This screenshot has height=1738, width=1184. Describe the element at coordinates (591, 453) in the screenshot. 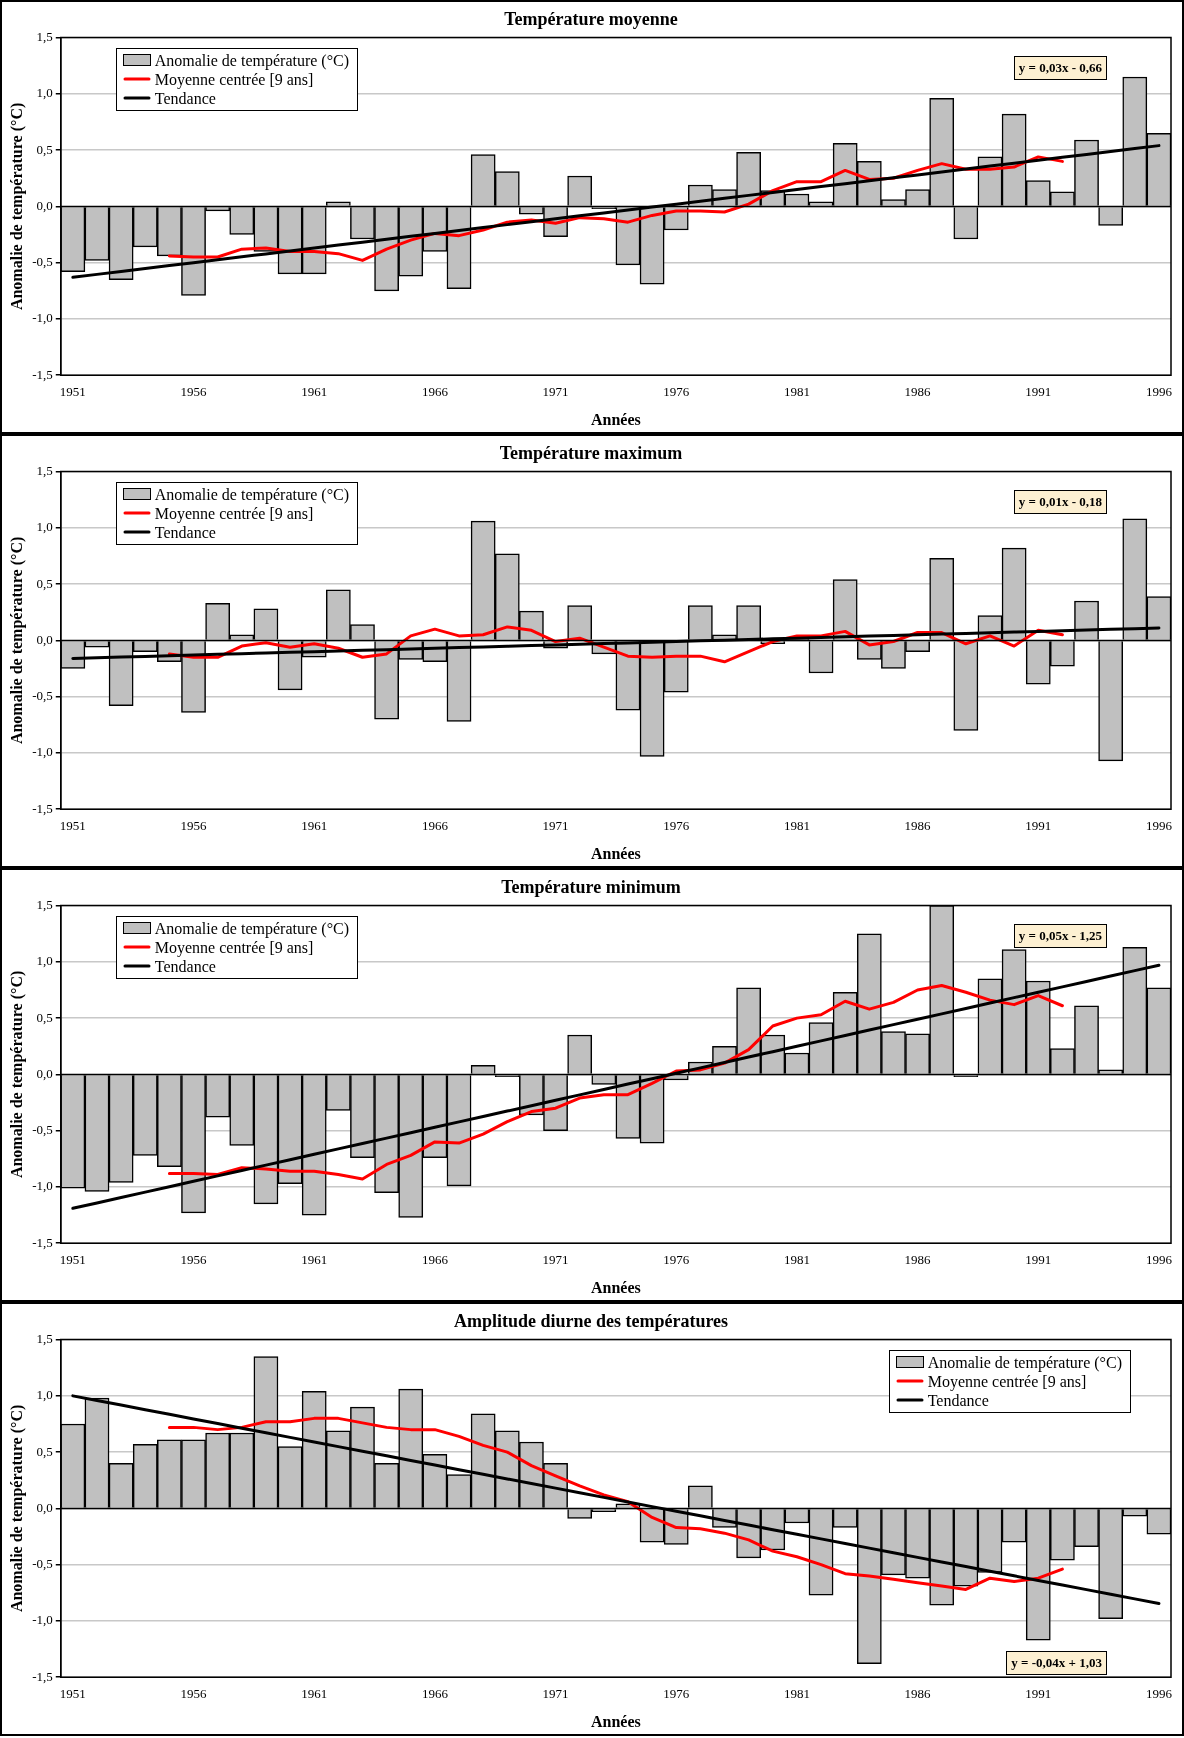

I see `chart-title: Température maximum` at that location.